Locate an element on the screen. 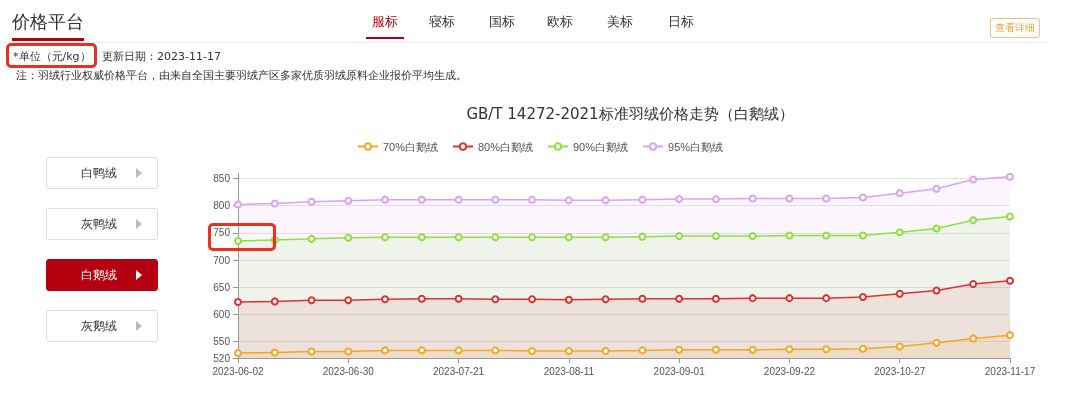 This screenshot has height=395, width=1080. text: 价格平台 is located at coordinates (48, 25).